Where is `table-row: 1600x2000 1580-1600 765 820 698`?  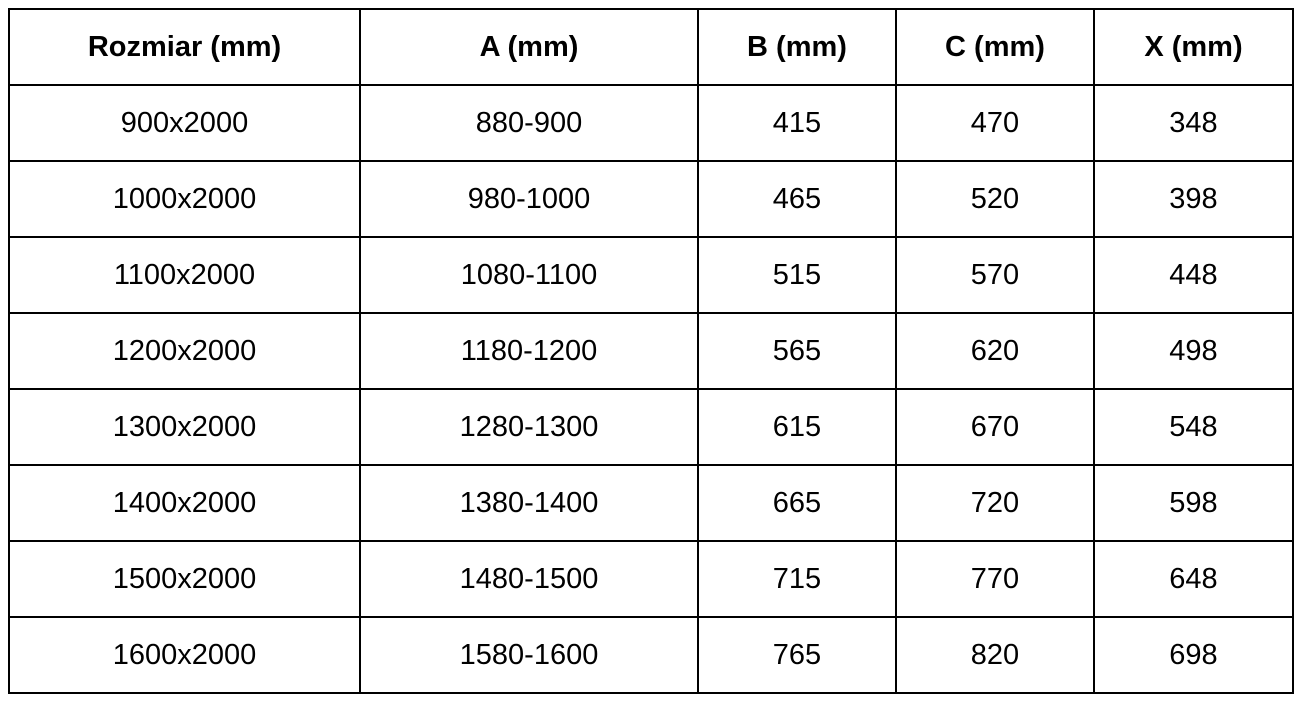 table-row: 1600x2000 1580-1600 765 820 698 is located at coordinates (651, 655).